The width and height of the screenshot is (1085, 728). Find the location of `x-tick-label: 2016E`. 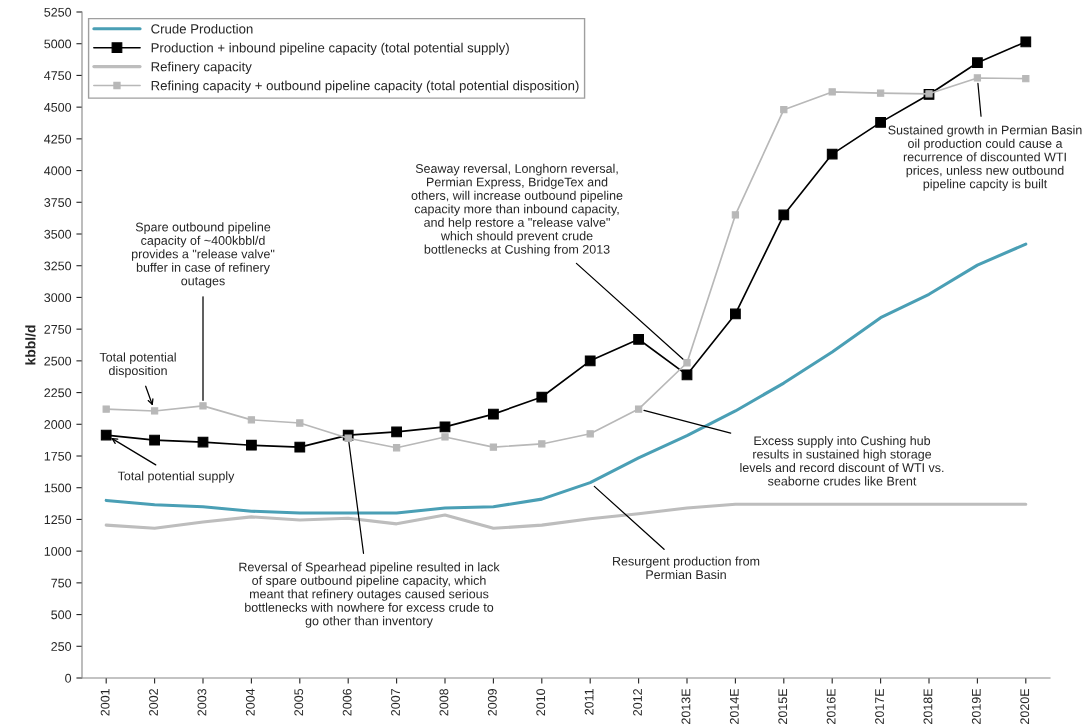

x-tick-label: 2016E is located at coordinates (831, 706).